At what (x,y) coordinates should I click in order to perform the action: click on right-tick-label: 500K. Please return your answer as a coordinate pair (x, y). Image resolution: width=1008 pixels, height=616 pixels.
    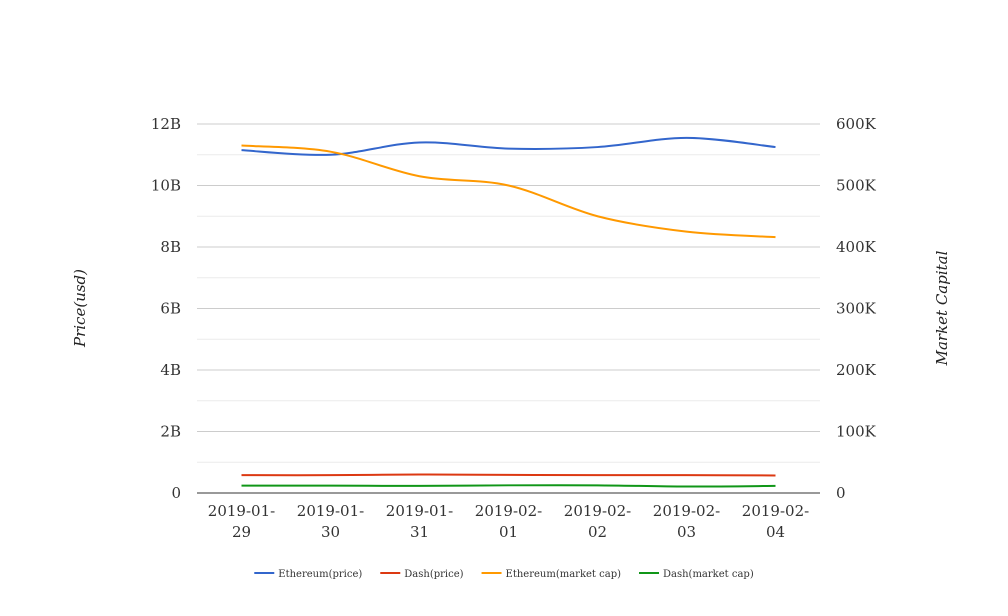
    Looking at the image, I should click on (856, 186).